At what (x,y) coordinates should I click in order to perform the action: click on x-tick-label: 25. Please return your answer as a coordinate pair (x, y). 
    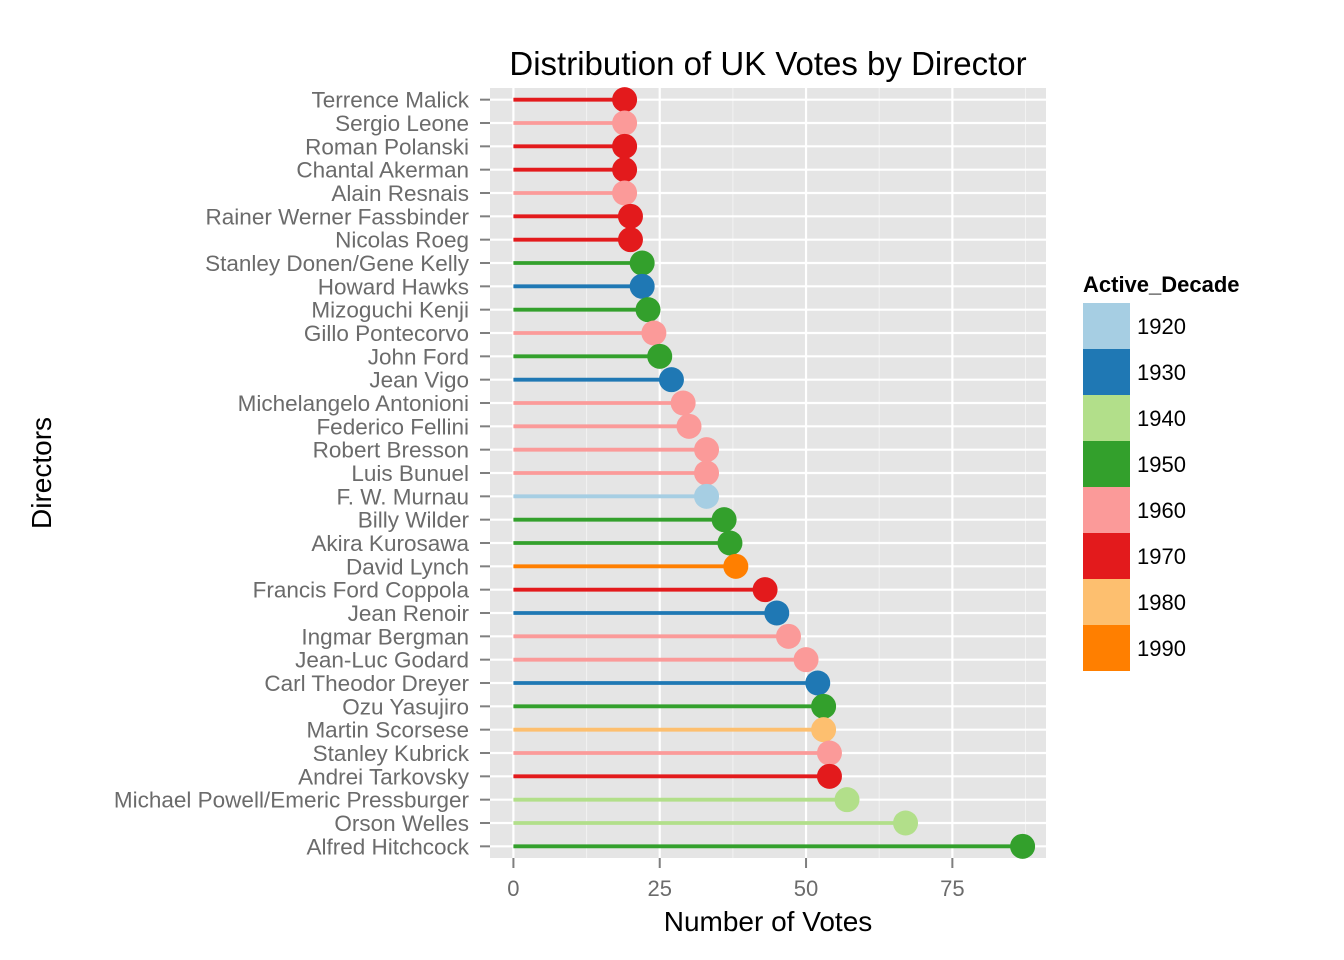
    Looking at the image, I should click on (659, 888).